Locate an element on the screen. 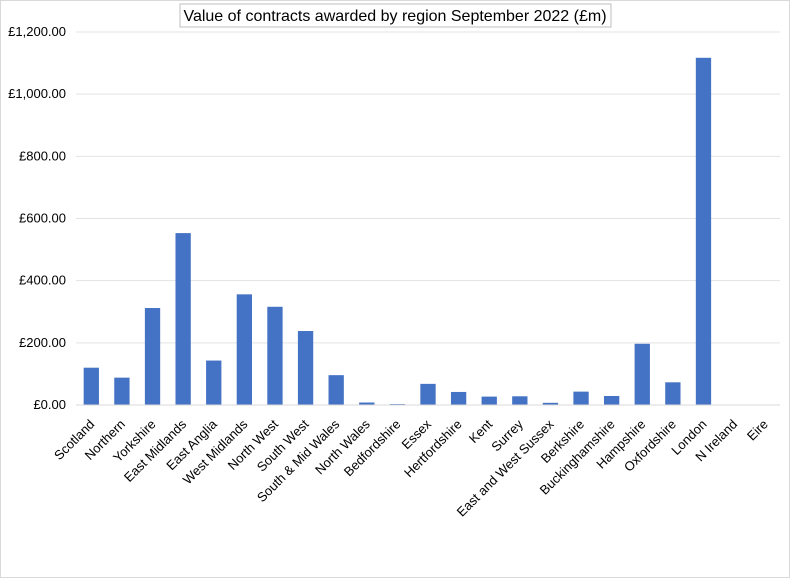  y-tick-label: £600.00 is located at coordinates (42, 218).